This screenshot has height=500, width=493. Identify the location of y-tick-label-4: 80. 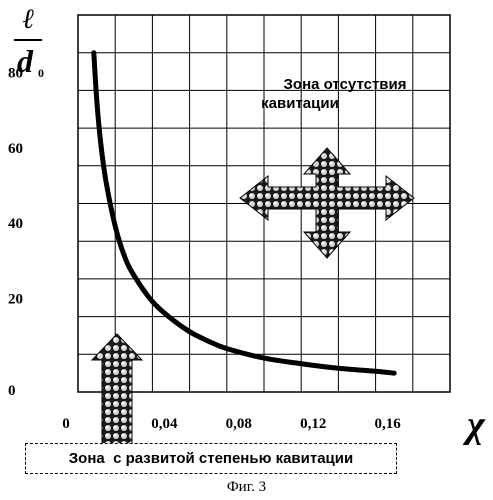
(15, 73).